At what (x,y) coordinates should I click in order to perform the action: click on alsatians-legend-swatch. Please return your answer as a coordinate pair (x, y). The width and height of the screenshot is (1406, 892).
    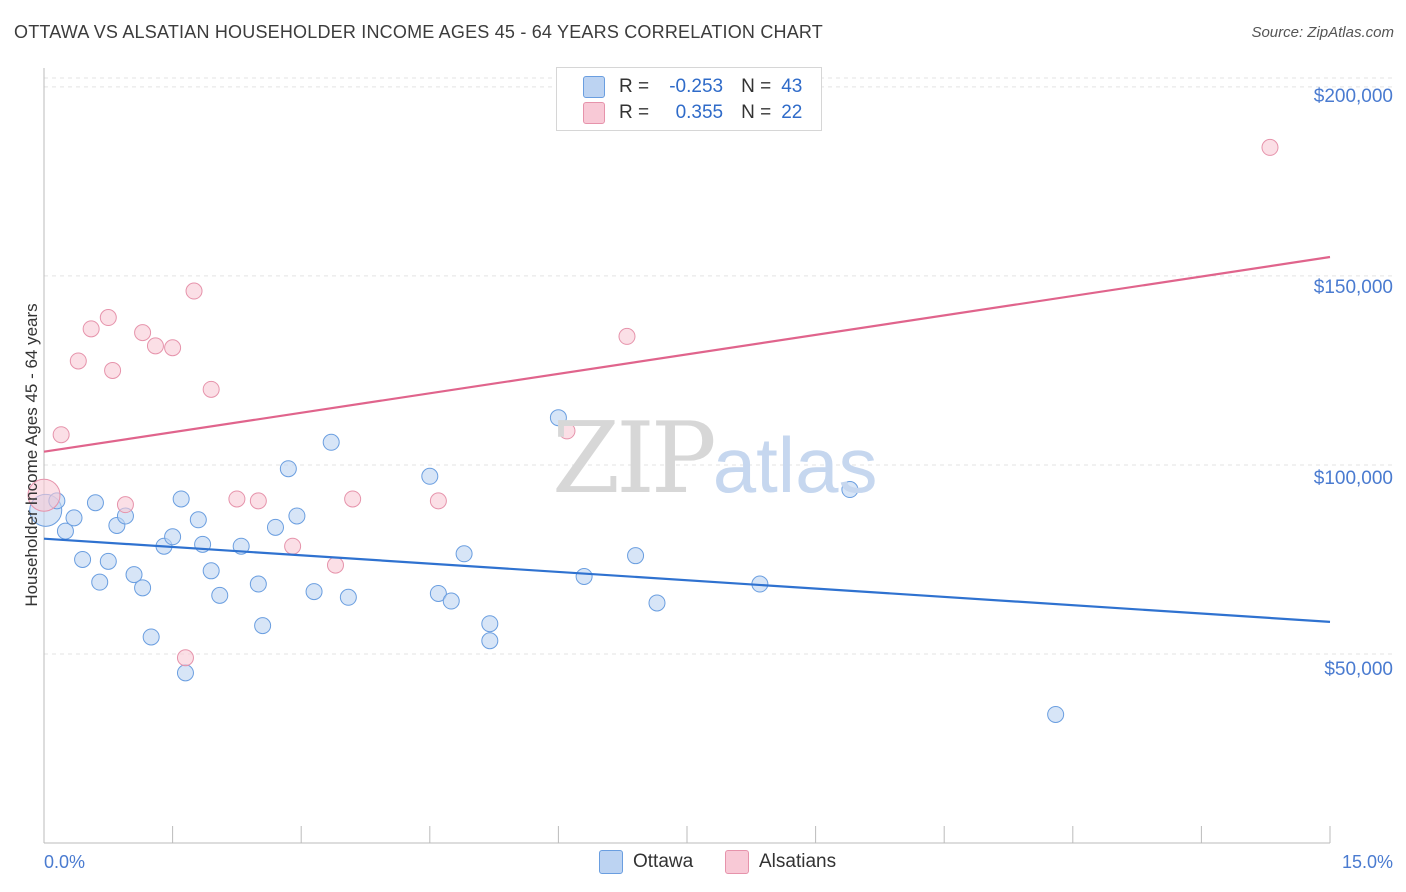
    Looking at the image, I should click on (737, 862).